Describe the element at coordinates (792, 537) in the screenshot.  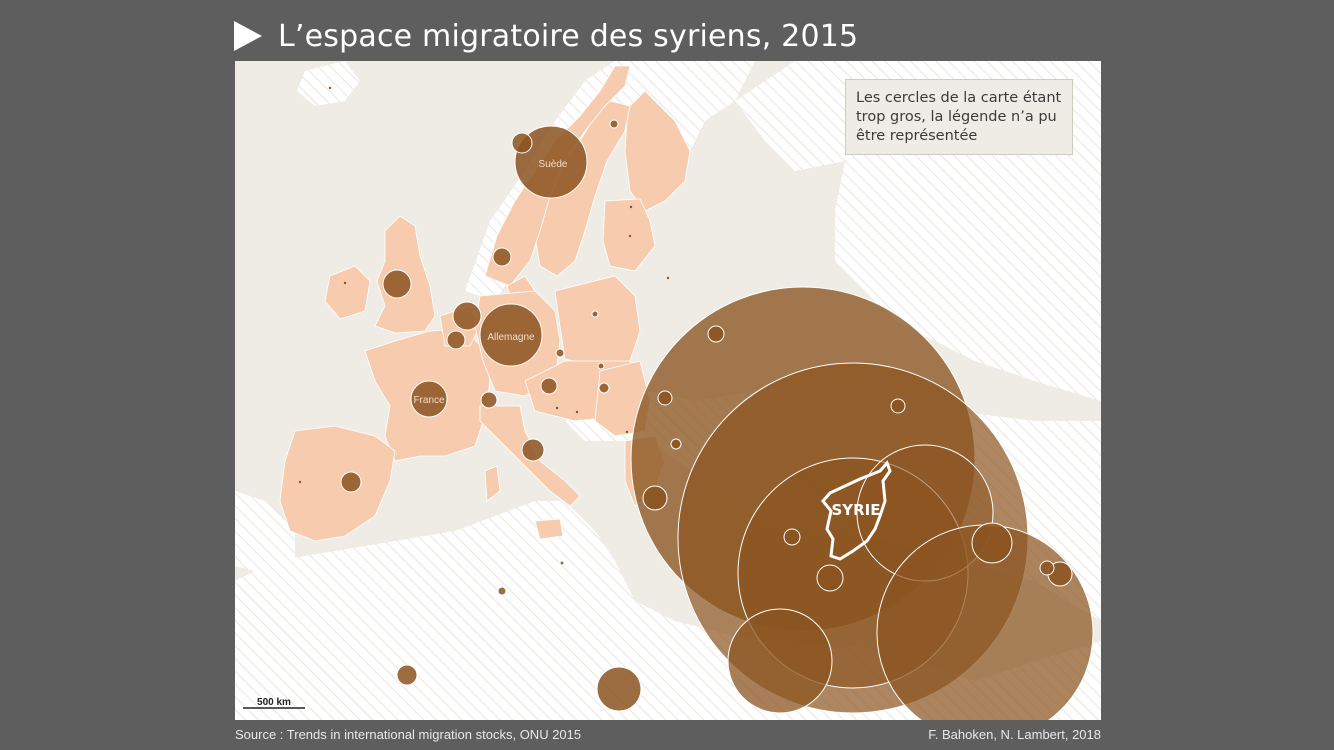
I see `circle-israel` at that location.